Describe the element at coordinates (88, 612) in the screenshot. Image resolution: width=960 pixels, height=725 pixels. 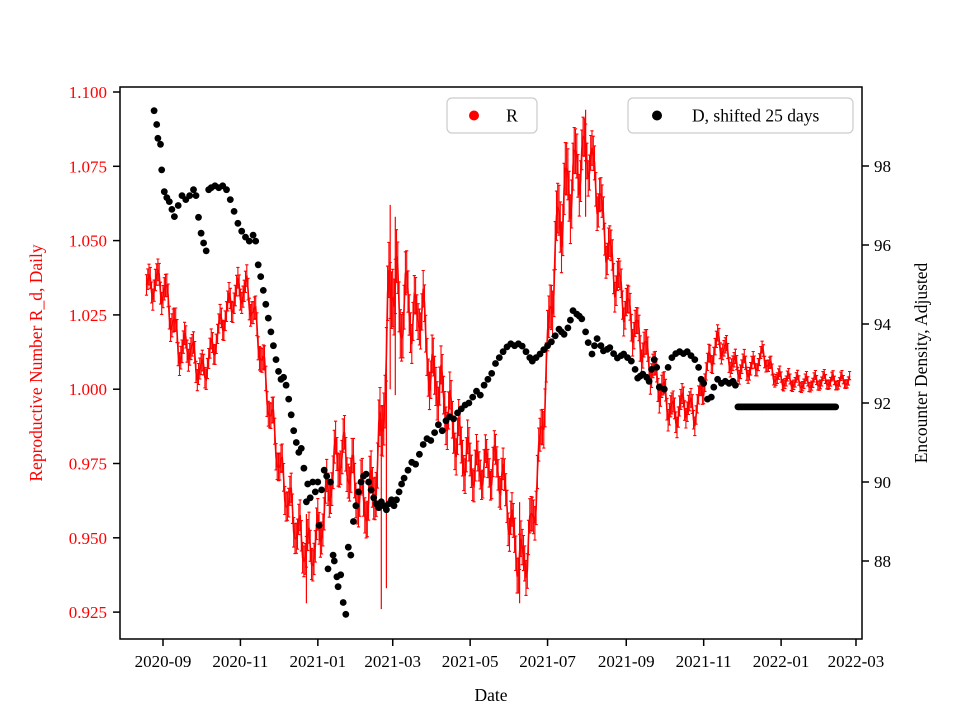
I see `y-left-tick-label: 0.925` at that location.